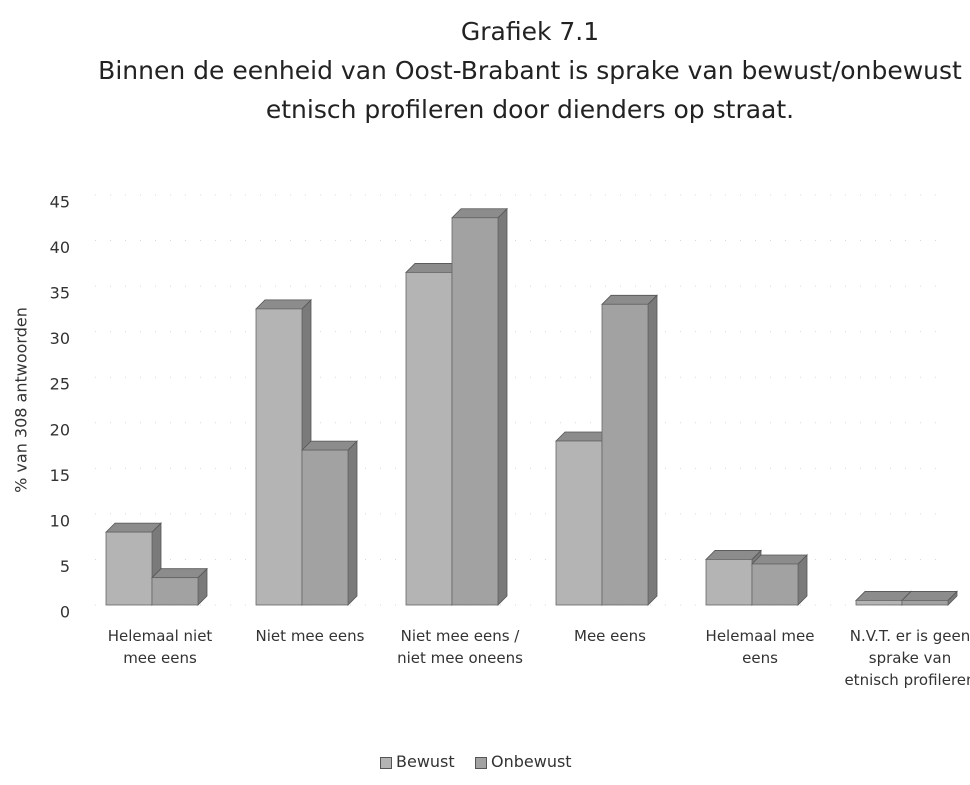  Describe the element at coordinates (60, 429) in the screenshot. I see `y-tick-label: 20` at that location.